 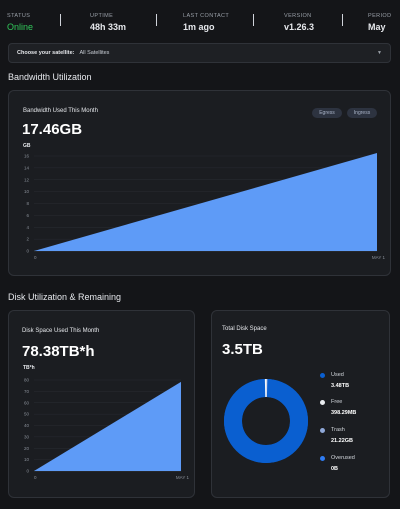 I want to click on y-tick-label: 6, so click(x=27, y=215).